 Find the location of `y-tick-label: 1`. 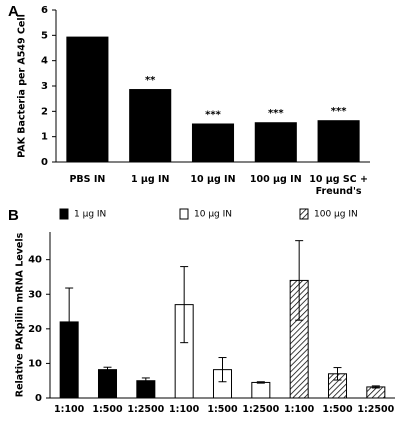

y-tick-label: 1 is located at coordinates (44, 137).